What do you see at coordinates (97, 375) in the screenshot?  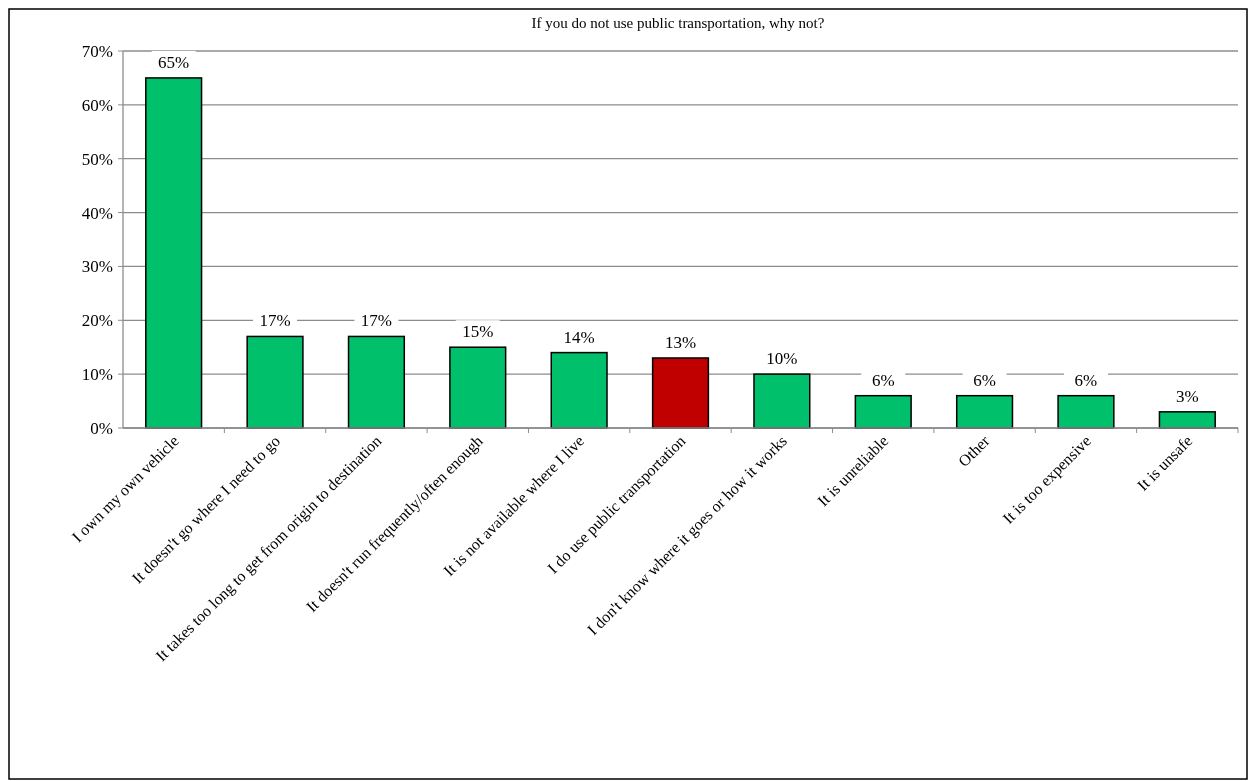 I see `y-tick-label: 10%` at bounding box center [97, 375].